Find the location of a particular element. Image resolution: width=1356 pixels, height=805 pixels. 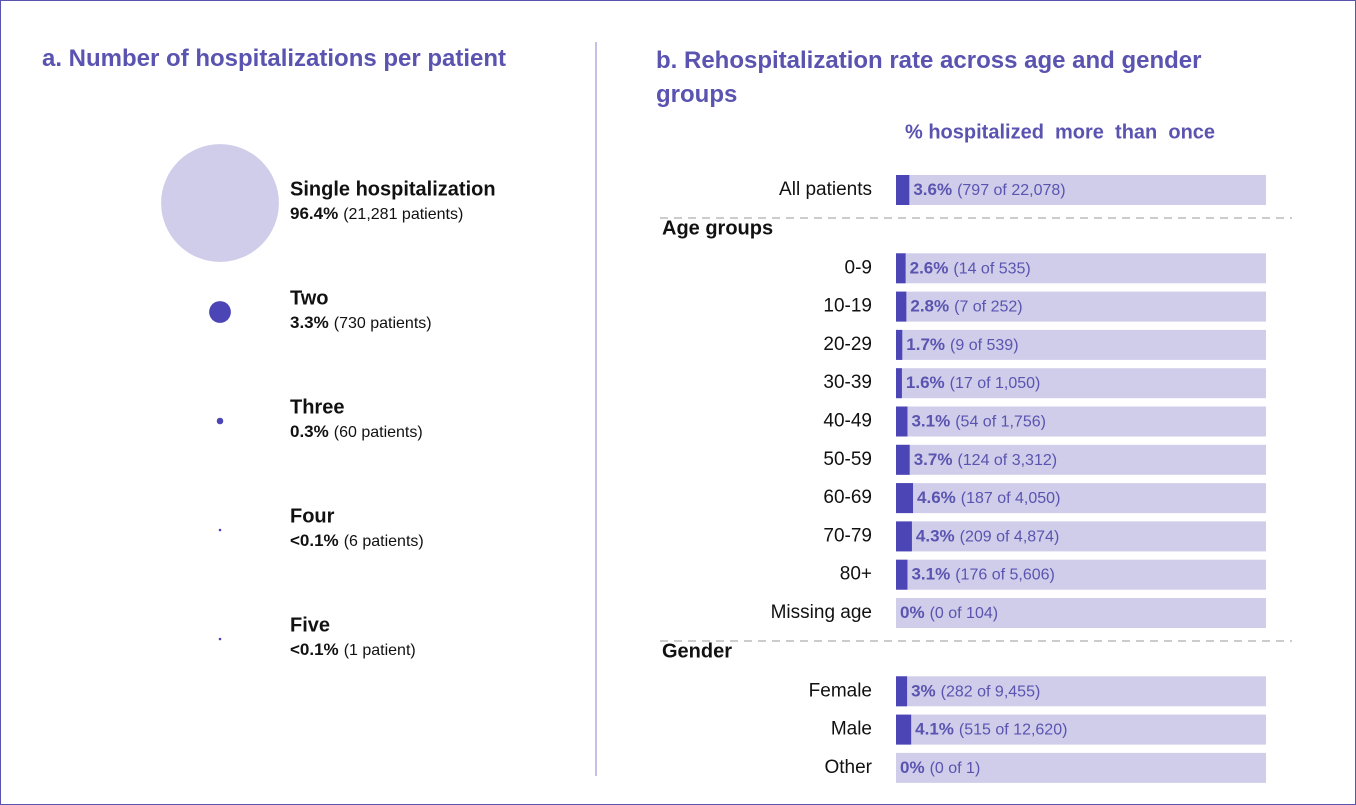

note: (282 of 9,455) is located at coordinates (991, 692).